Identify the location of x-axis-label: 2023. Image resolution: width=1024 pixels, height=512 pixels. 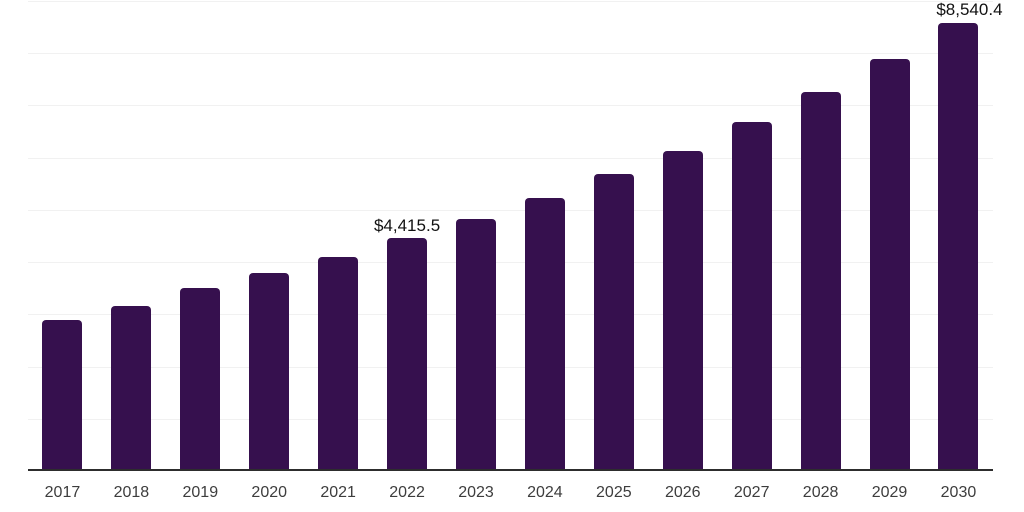
(476, 492).